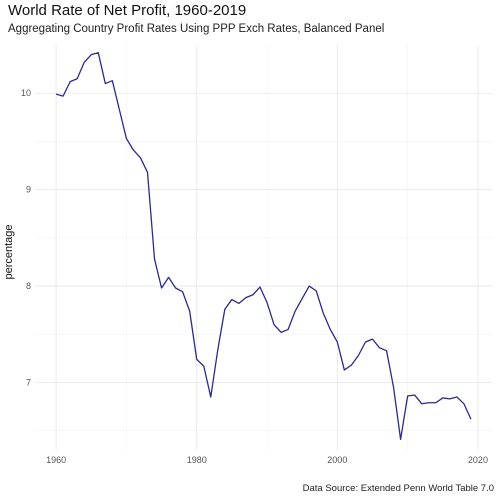  Describe the element at coordinates (28, 286) in the screenshot. I see `y-tick-label: 8` at that location.